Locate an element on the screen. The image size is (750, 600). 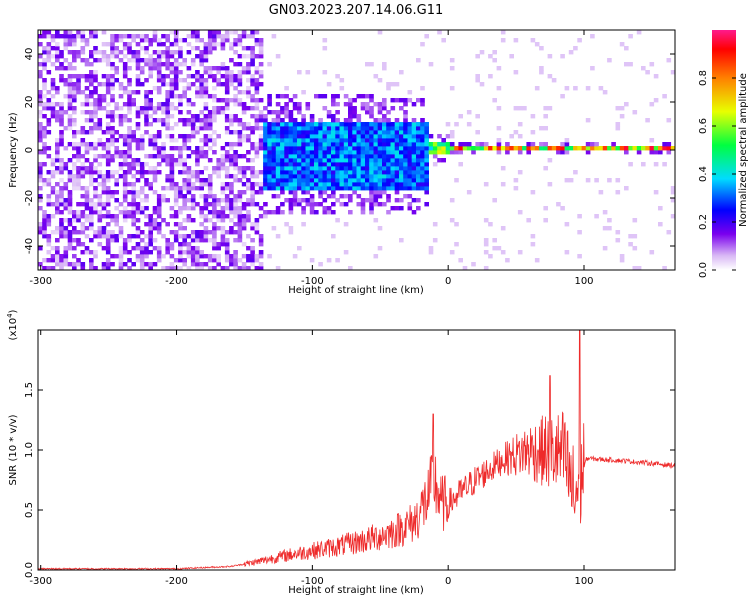
colorbar-tick-label: 0.8 is located at coordinates (703, 78).